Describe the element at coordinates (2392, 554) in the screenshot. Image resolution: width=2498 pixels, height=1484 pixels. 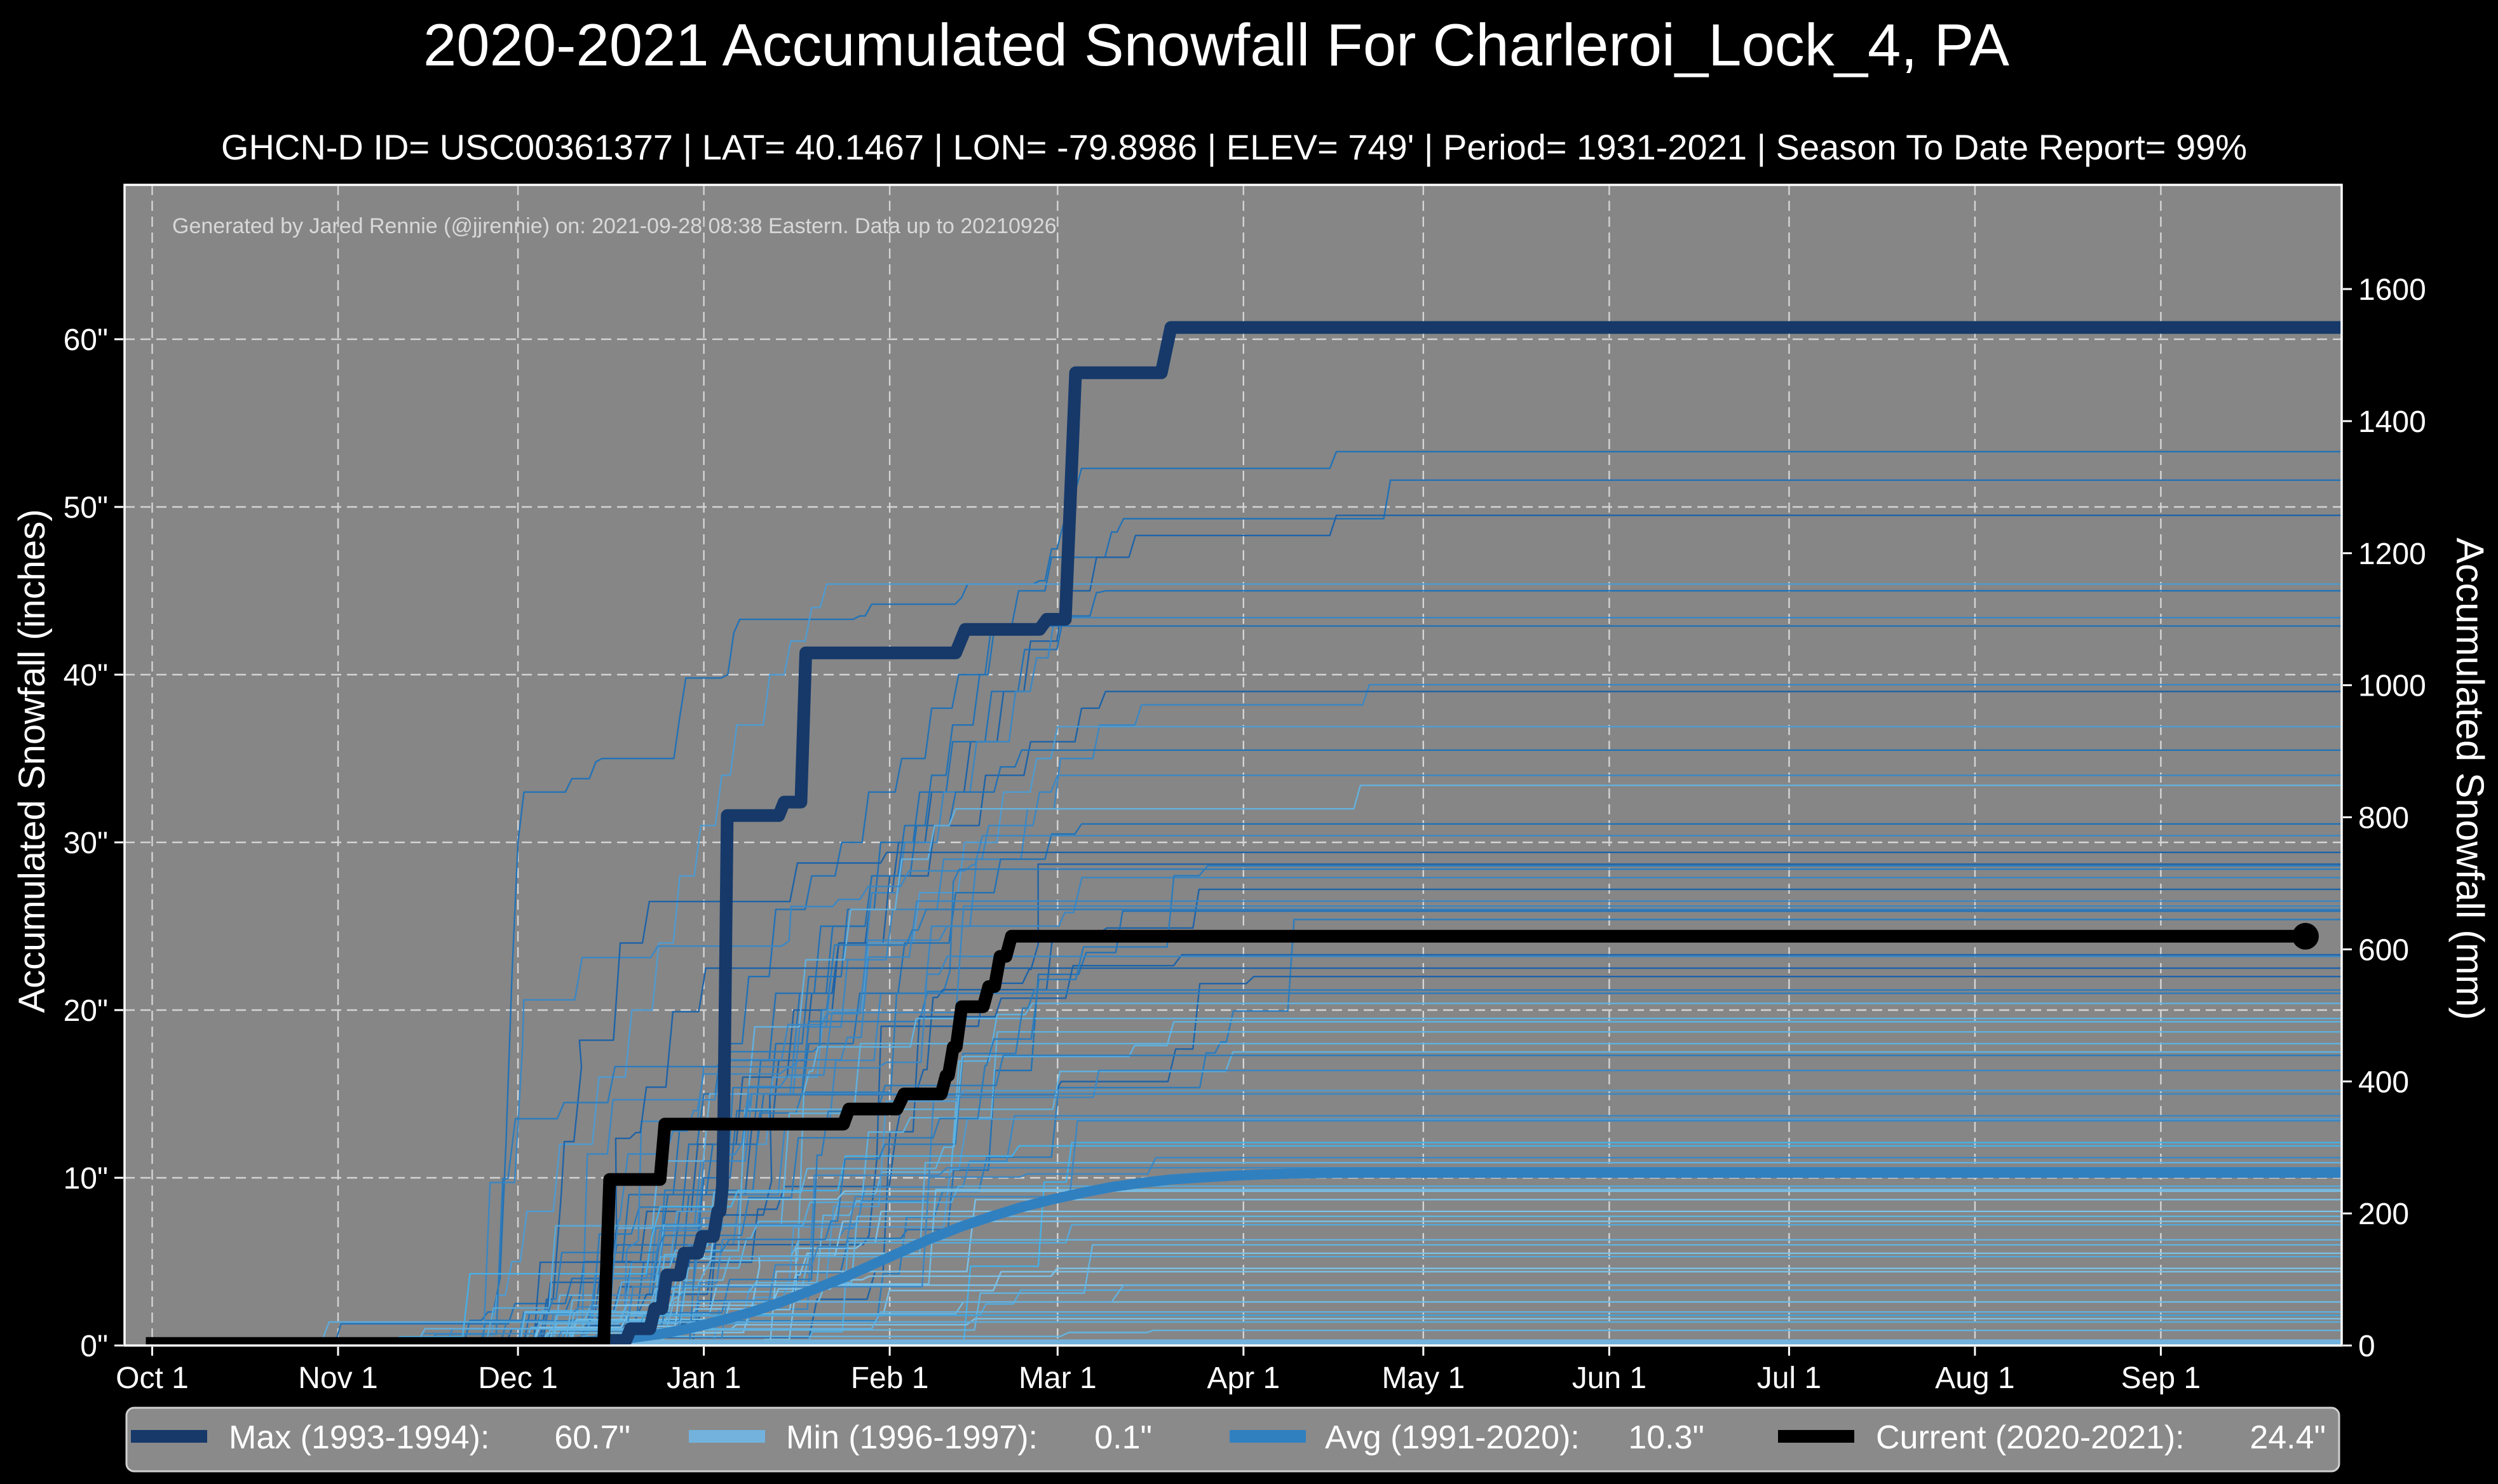
I see `svg-text: 1200` at that location.